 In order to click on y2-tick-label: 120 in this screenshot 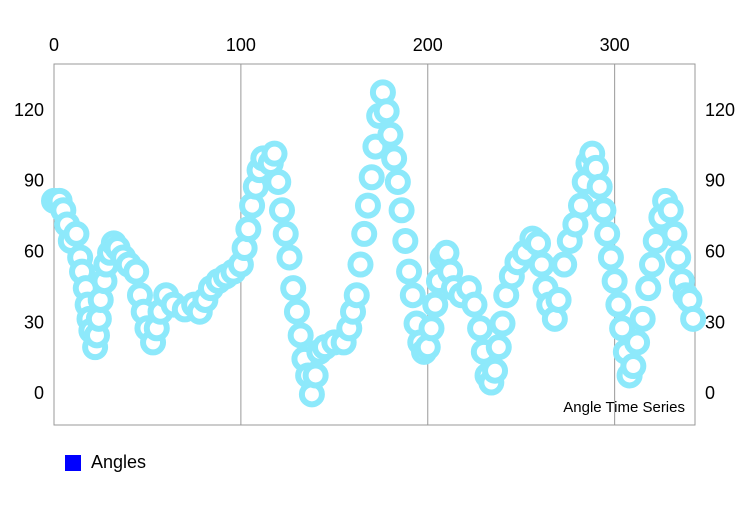, I will do `click(720, 110)`.